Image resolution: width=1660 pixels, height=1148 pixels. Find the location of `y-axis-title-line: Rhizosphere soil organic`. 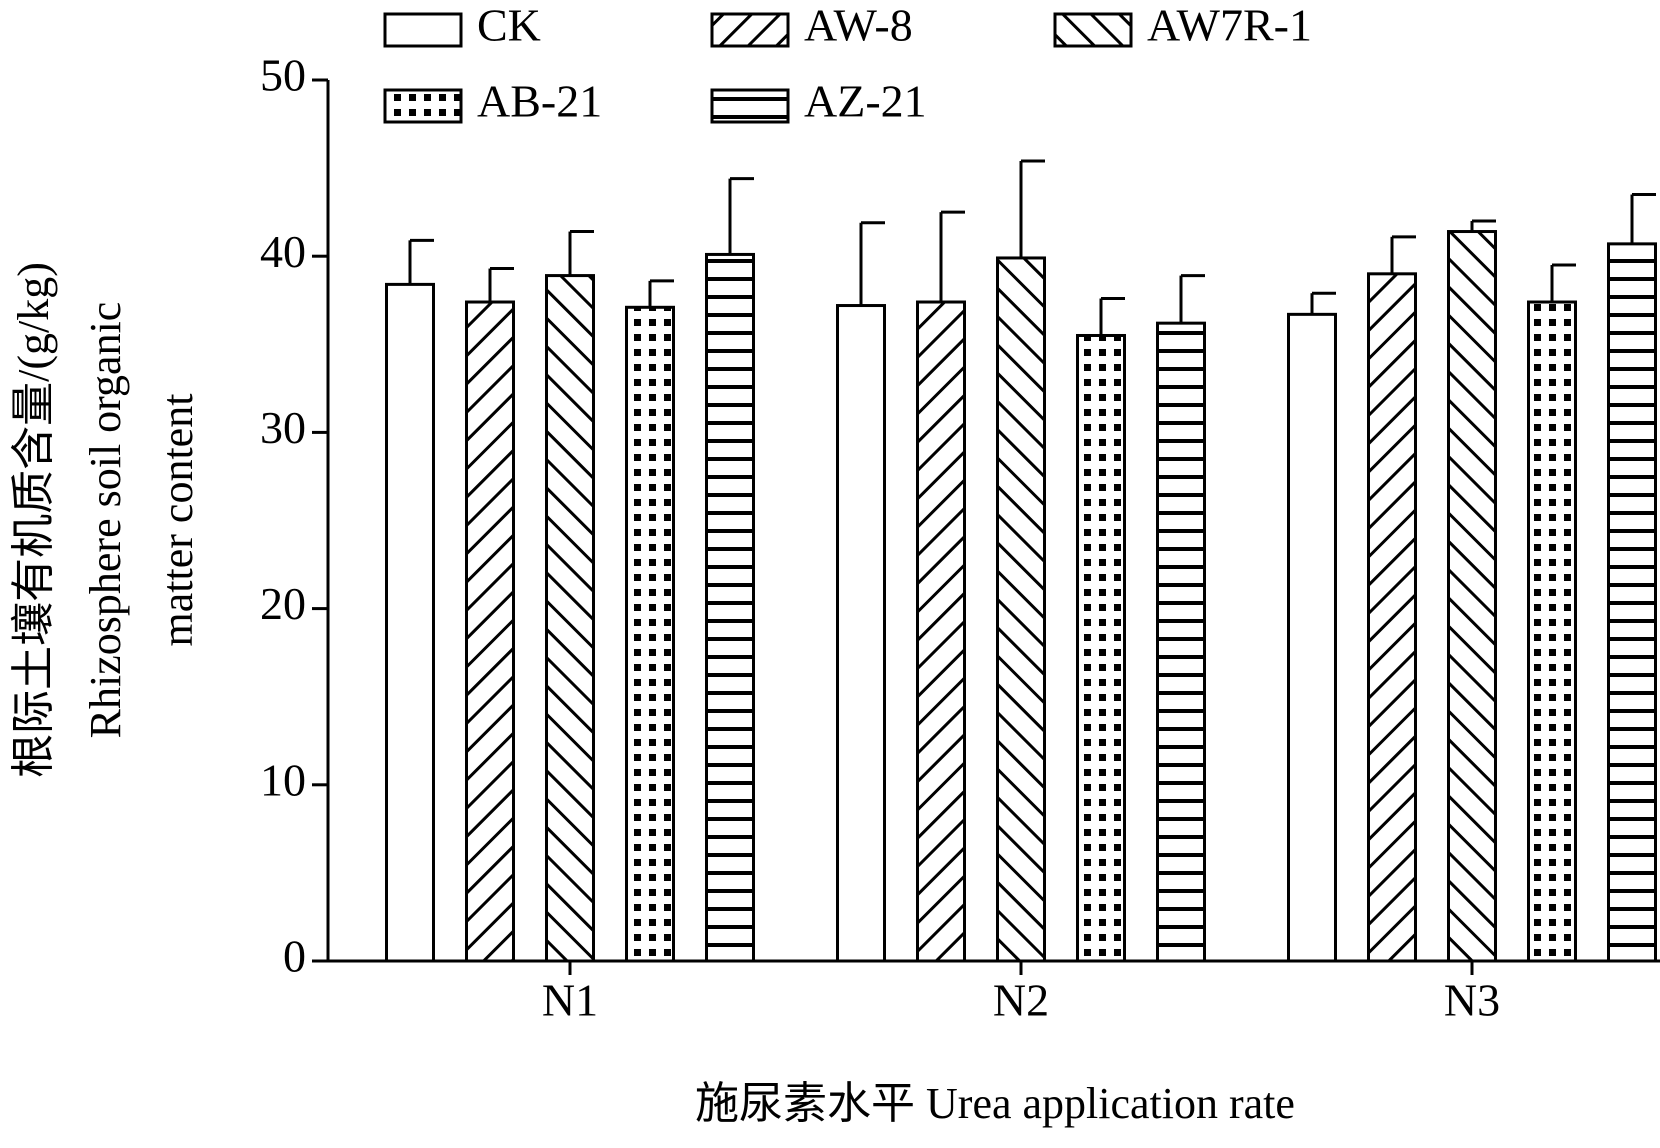

y-axis-title-line: Rhizosphere soil organic is located at coordinates (105, 520).